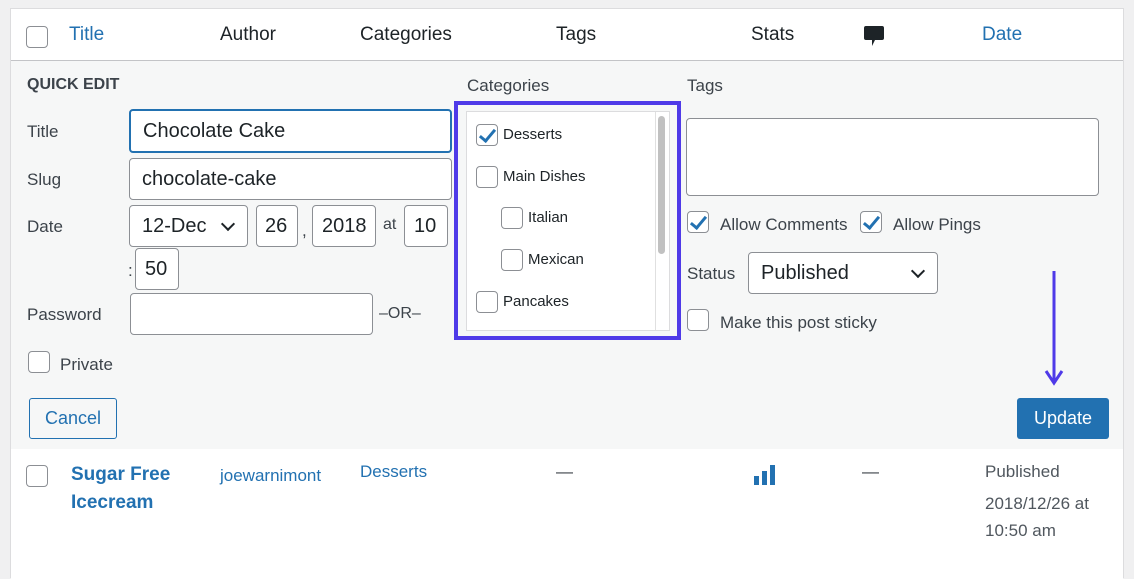  Describe the element at coordinates (73, 84) in the screenshot. I see `quick-edit-heading: QUICK EDIT` at that location.